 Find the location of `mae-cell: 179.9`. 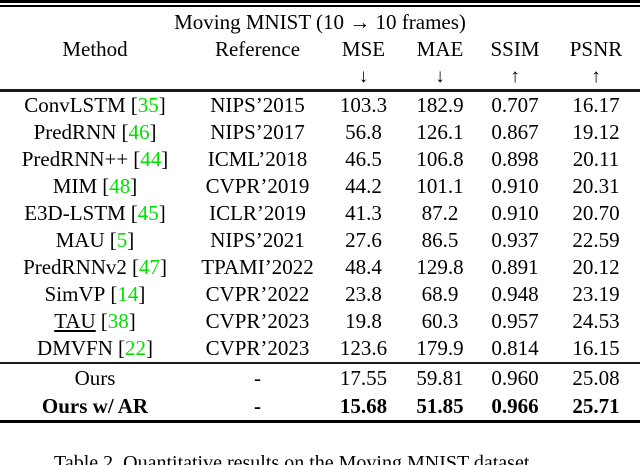

mae-cell: 179.9 is located at coordinates (440, 348).